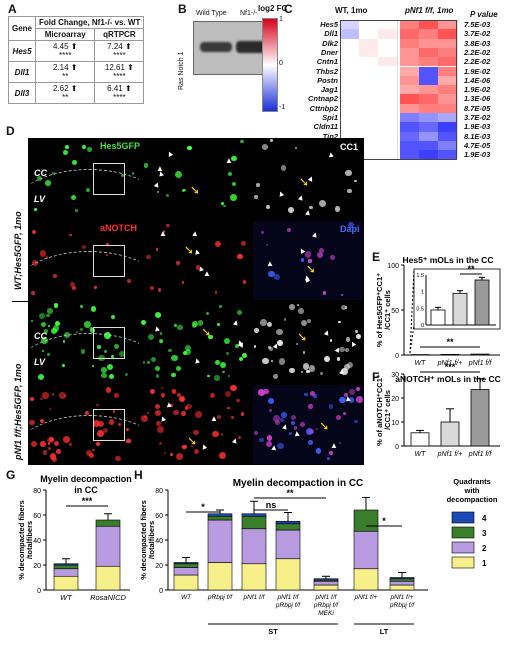 The width and height of the screenshot is (512, 670). I want to click on micro-value: 2.62, so click(60, 88).